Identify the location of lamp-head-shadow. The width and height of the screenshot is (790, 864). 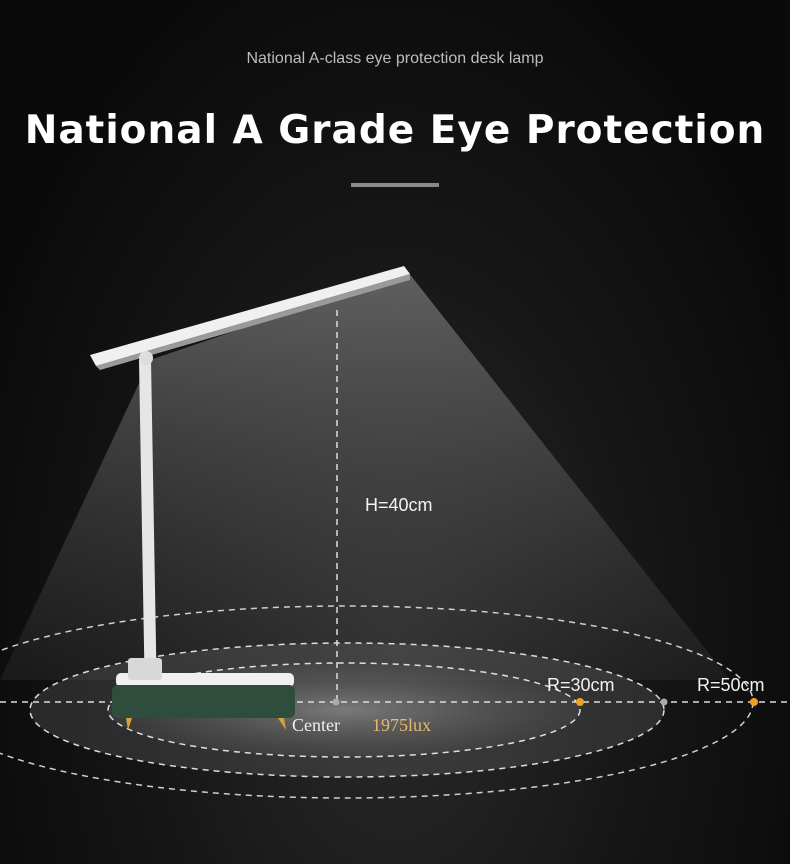
(253, 322).